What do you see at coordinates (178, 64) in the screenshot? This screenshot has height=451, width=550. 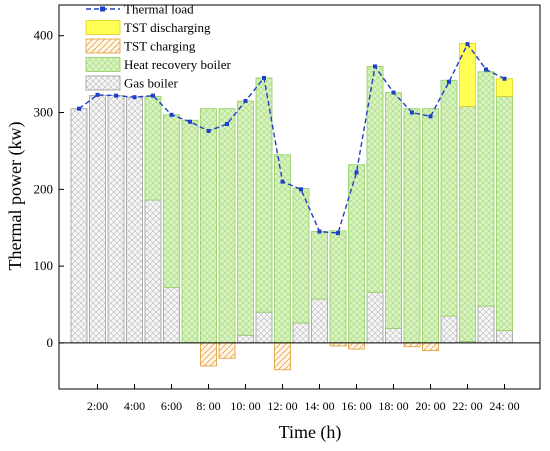 I see `legend-label: Heat recovery boiler` at bounding box center [178, 64].